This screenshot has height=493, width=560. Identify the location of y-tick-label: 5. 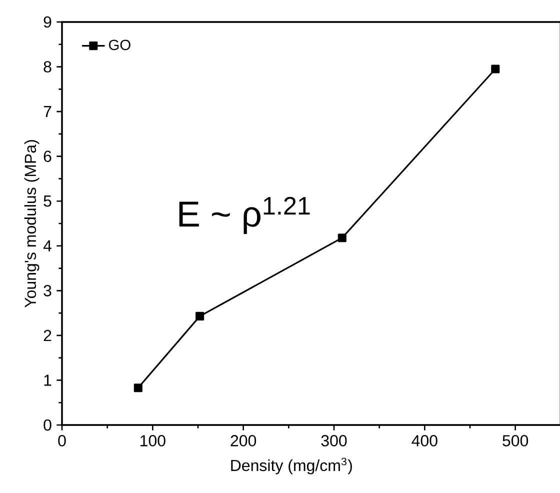
(48, 201).